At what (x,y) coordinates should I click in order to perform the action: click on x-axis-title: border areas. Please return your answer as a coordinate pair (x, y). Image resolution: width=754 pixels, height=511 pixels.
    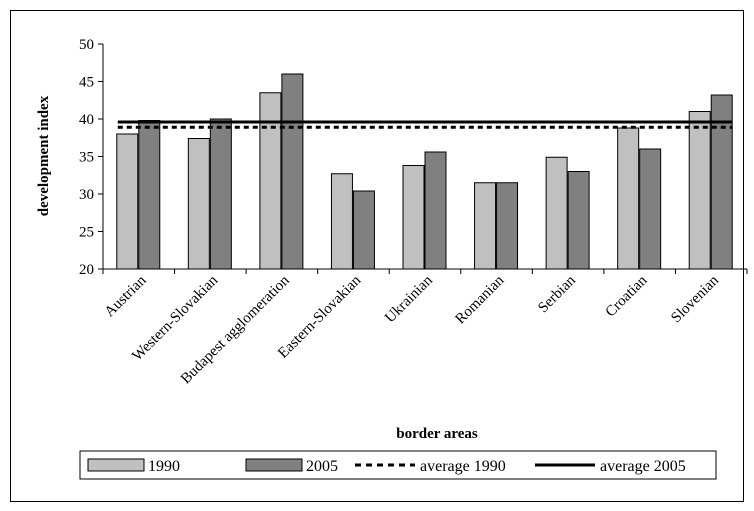
    Looking at the image, I should click on (437, 434).